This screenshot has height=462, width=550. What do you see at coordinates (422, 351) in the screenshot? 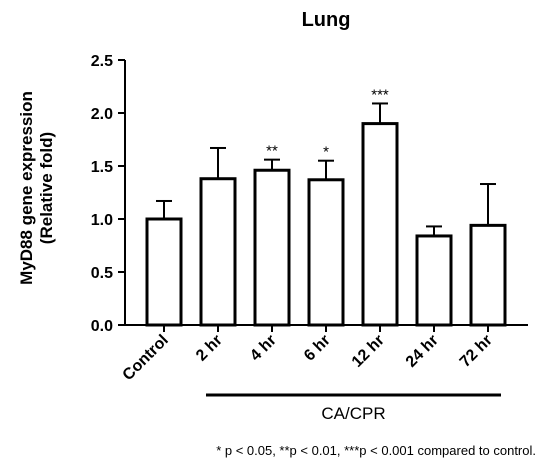
I see `x-tick-label: 24 hr` at bounding box center [422, 351].